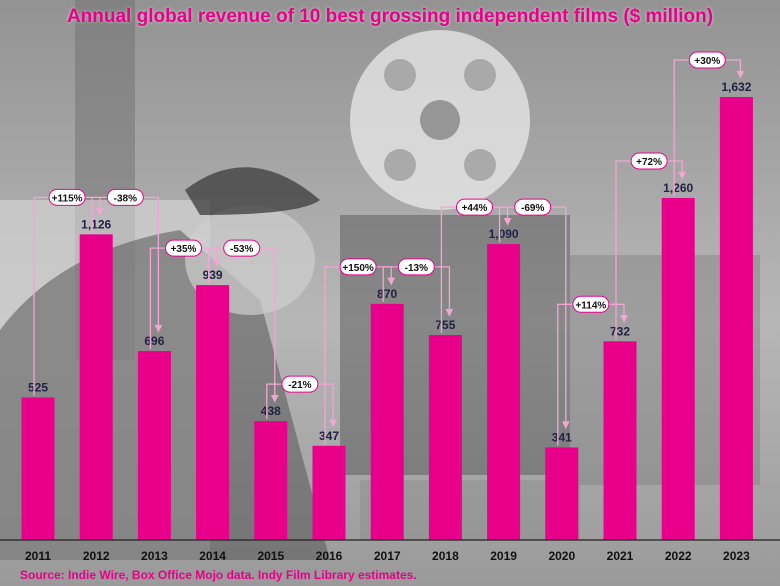  Describe the element at coordinates (360, 351) in the screenshot. I see `change-connector-2017: +150%` at that location.